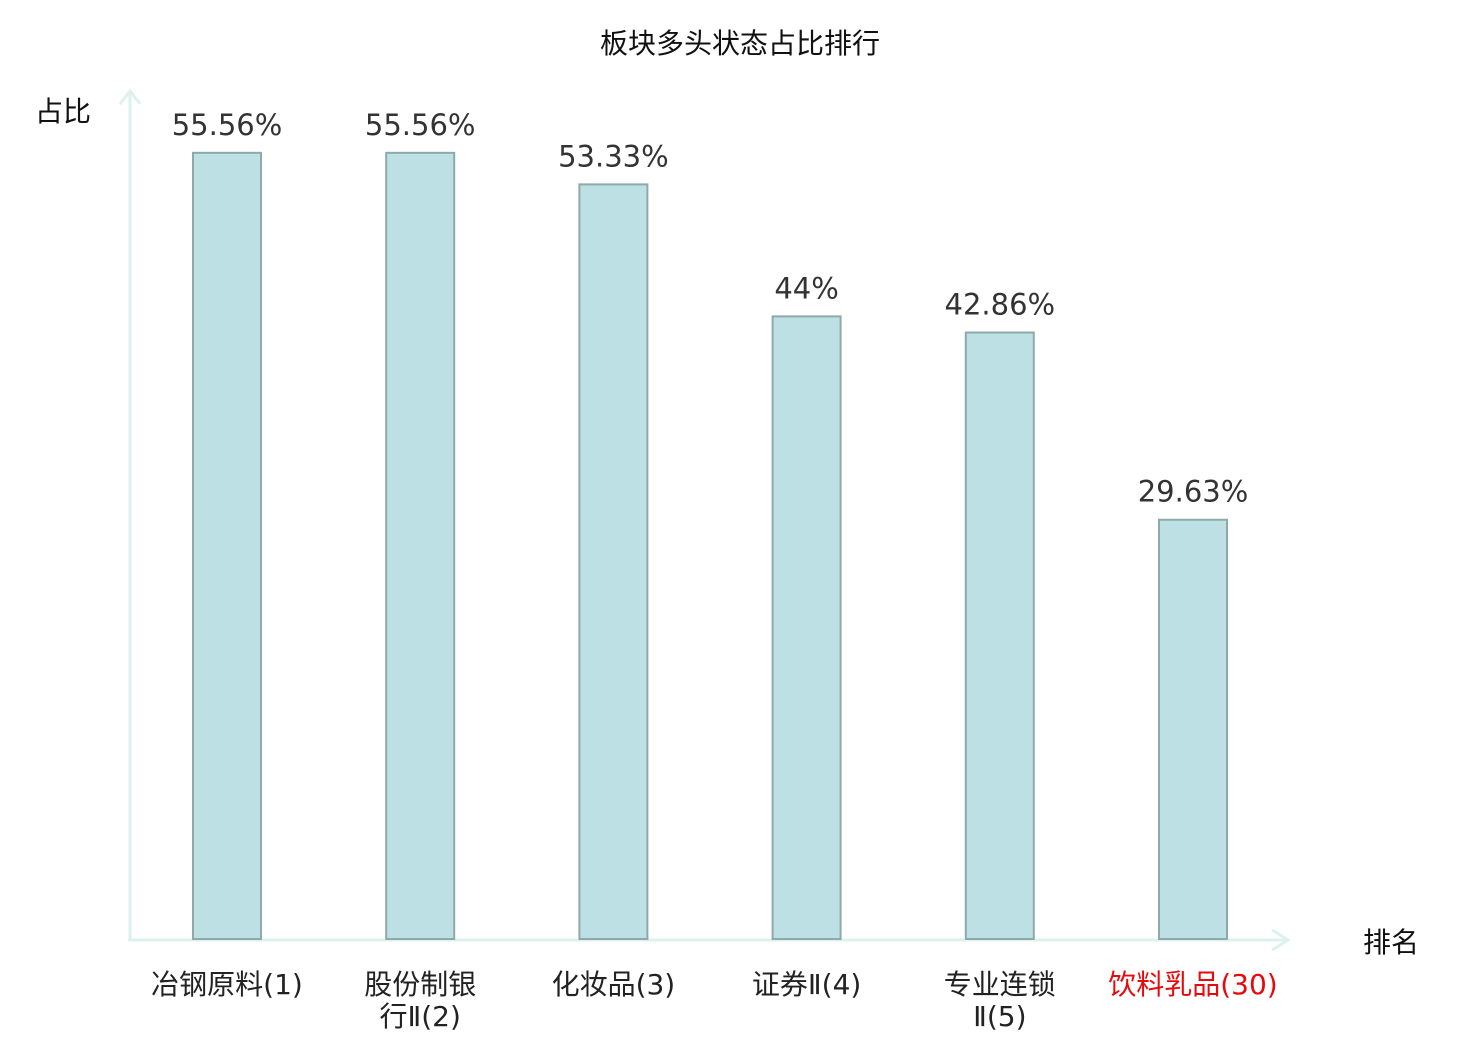 Image resolution: width=1480 pixels, height=1040 pixels. Describe the element at coordinates (740, 43) in the screenshot. I see `chart-title: 板块多头状态占比排行` at that location.